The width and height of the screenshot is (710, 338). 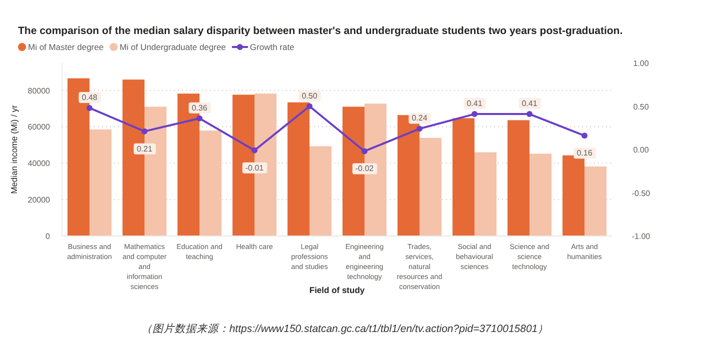 What do you see at coordinates (200, 107) in the screenshot?
I see `data-label: 0.36` at bounding box center [200, 107].